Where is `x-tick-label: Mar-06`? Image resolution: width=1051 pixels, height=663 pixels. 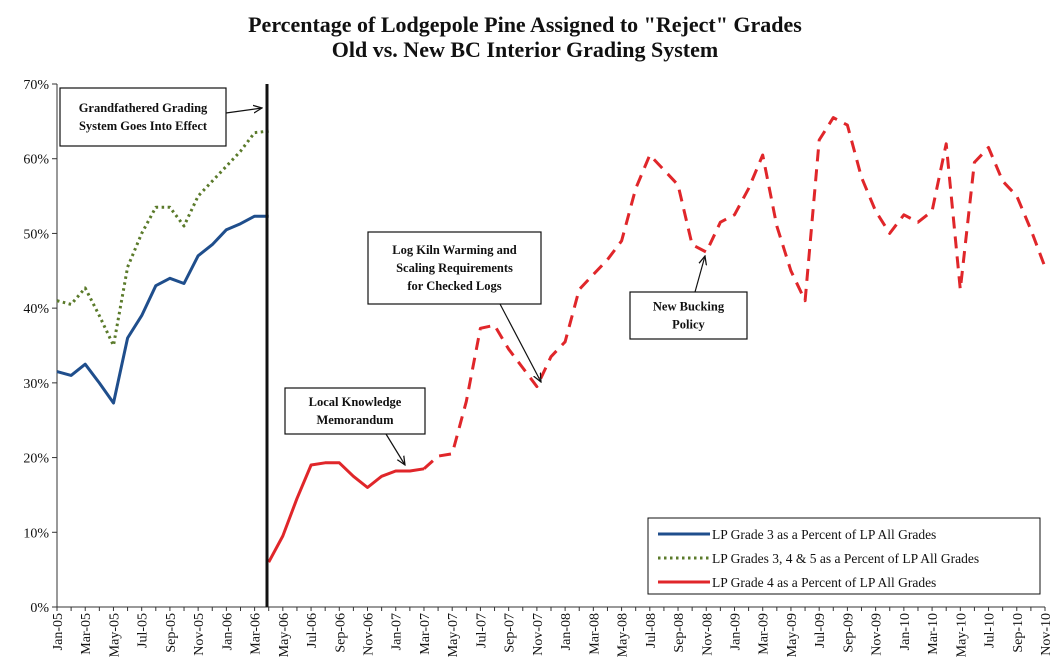 x-tick-label: Mar-06 is located at coordinates (256, 634).